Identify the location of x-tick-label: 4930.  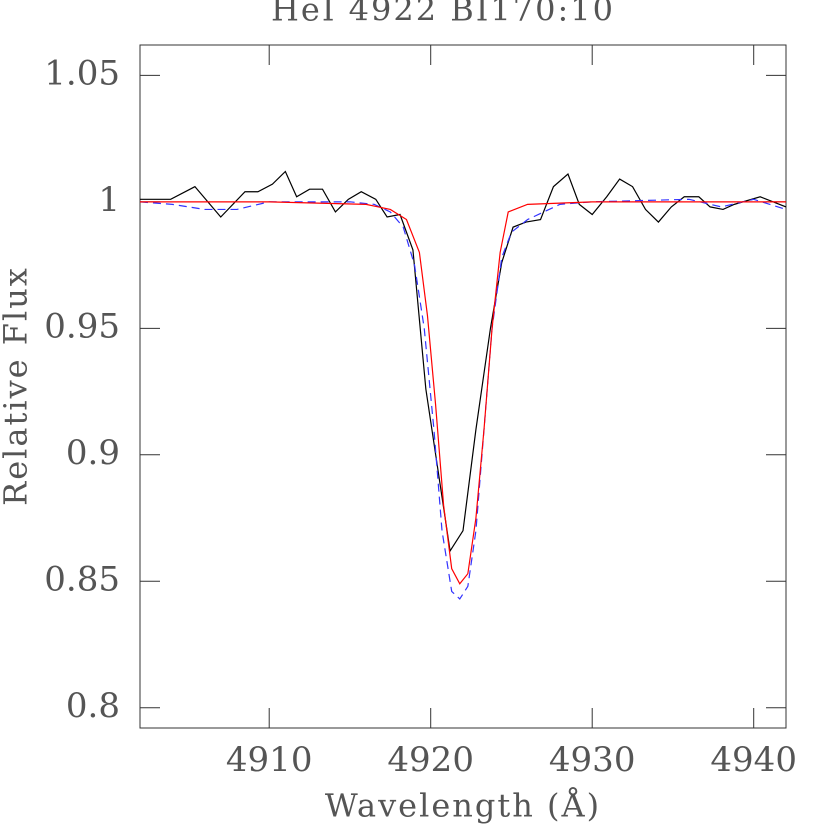
(592, 760).